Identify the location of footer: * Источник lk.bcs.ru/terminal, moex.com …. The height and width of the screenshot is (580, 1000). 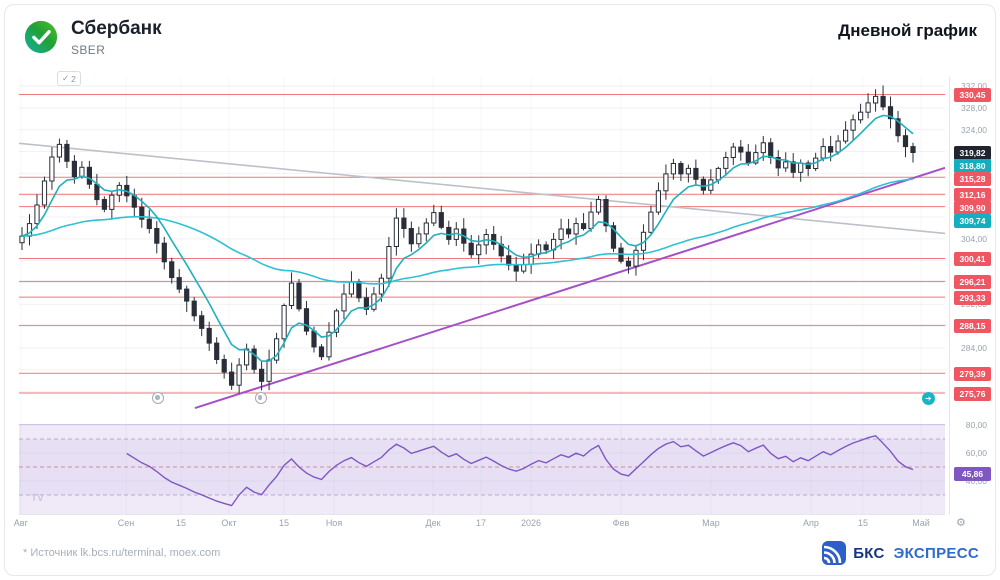
(501, 553).